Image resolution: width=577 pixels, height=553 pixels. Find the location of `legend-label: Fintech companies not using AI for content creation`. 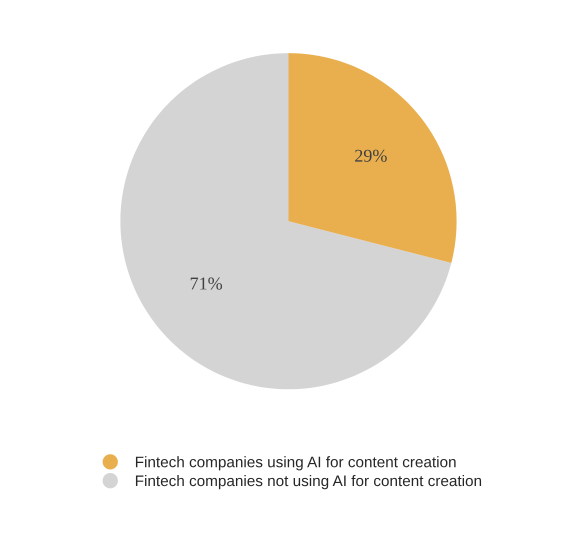

legend-label: Fintech companies not using AI for content creation is located at coordinates (309, 482).